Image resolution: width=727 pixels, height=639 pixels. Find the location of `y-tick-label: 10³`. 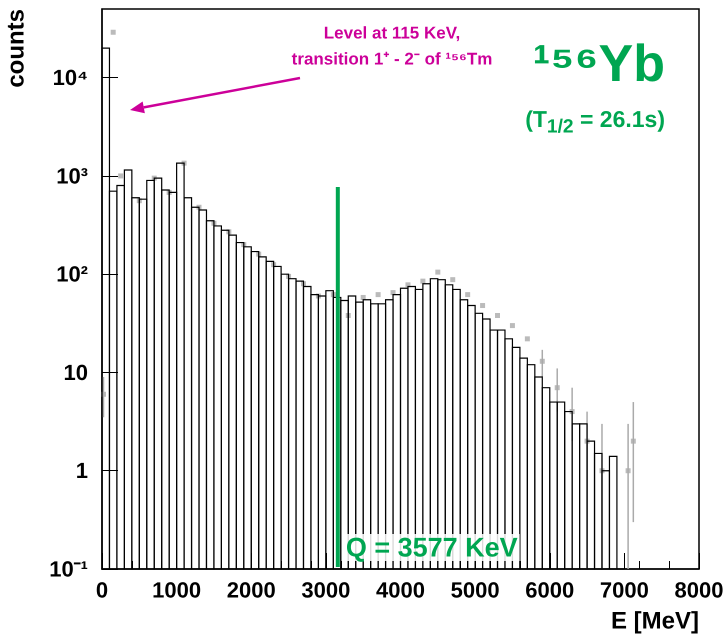

y-tick-label: 10³ is located at coordinates (72, 175).